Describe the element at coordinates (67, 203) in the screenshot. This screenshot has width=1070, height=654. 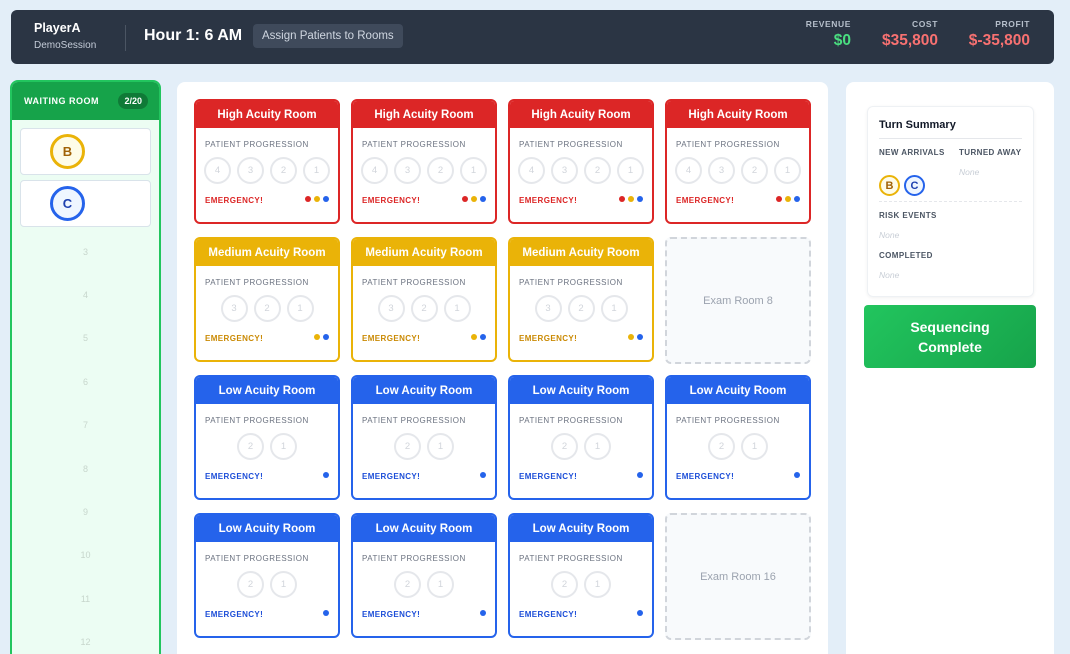
I see `patient-token-c: C` at that location.